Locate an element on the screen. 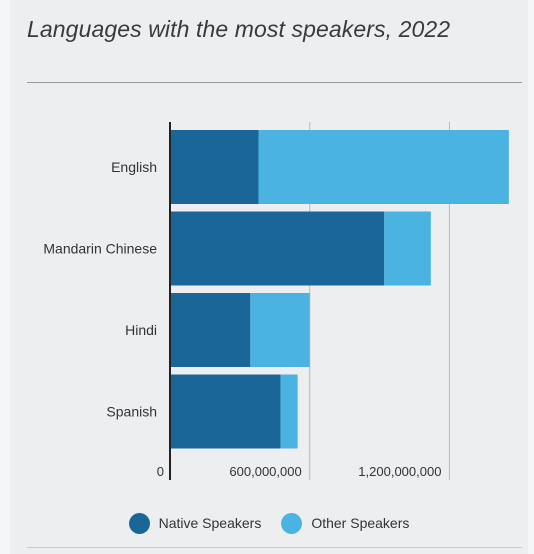  category-label: English is located at coordinates (134, 167).